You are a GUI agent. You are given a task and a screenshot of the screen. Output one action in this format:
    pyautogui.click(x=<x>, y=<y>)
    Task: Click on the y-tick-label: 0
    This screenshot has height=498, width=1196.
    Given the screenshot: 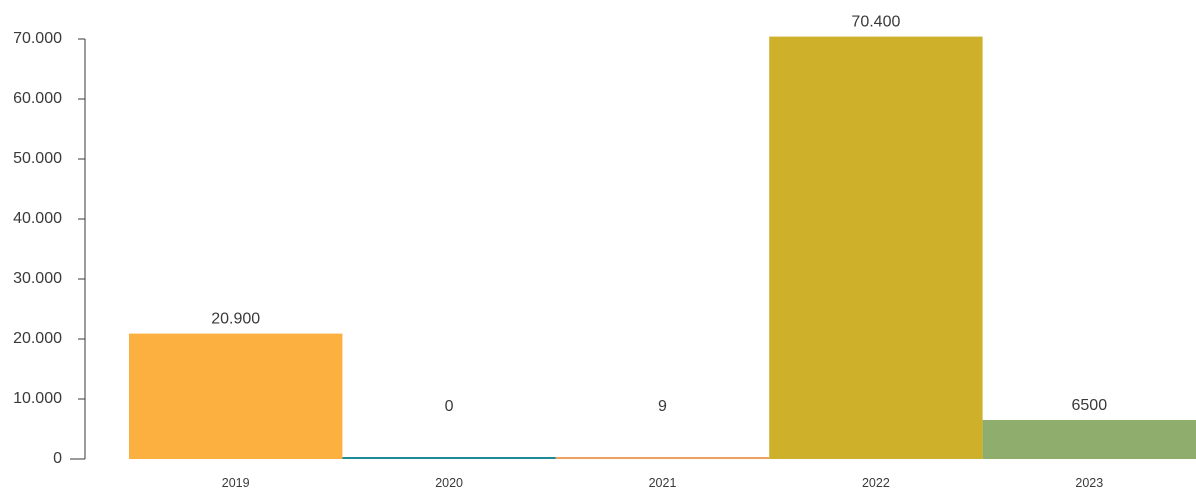 What is the action you would take?
    pyautogui.click(x=57, y=458)
    